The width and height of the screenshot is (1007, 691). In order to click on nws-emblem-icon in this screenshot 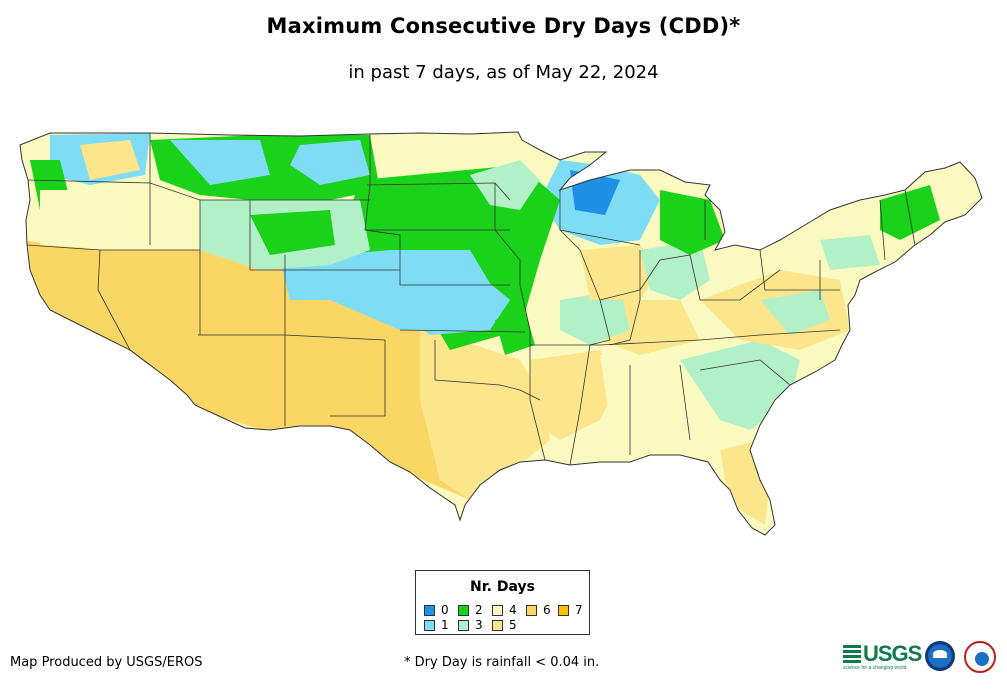, I will do `click(982, 659)`.